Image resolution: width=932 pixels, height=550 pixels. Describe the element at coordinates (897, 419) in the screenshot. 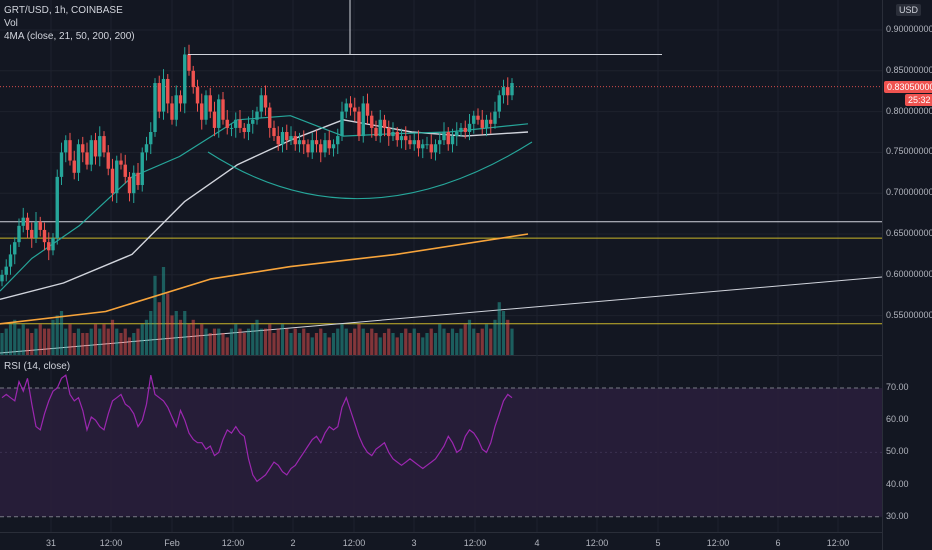

I see `rsi-tick-label: 60.00` at that location.